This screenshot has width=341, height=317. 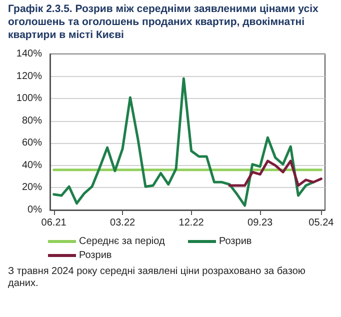 I want to click on y-tick-label: 20%, so click(x=32, y=188).